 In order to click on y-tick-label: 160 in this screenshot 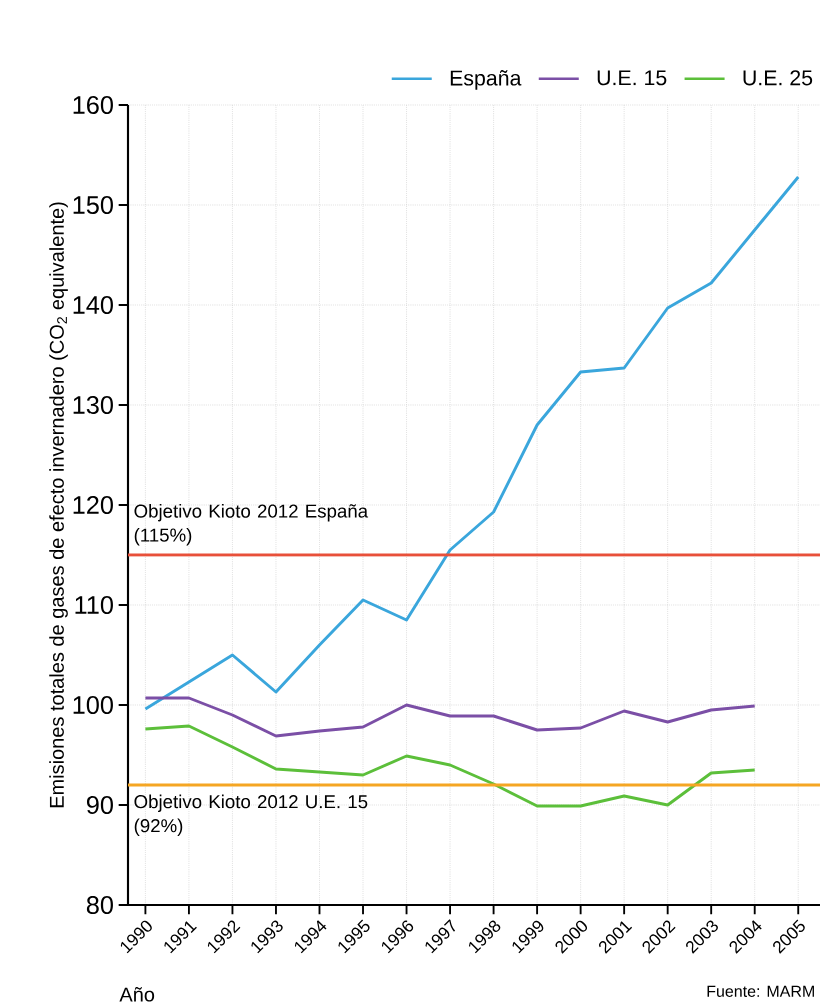, I will do `click(93, 105)`.